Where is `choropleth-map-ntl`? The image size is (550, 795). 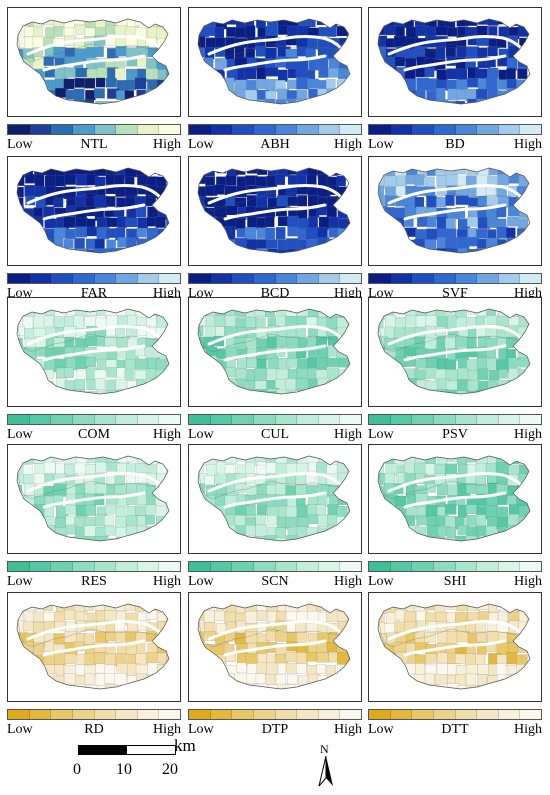
choropleth-map-ntl is located at coordinates (93, 61).